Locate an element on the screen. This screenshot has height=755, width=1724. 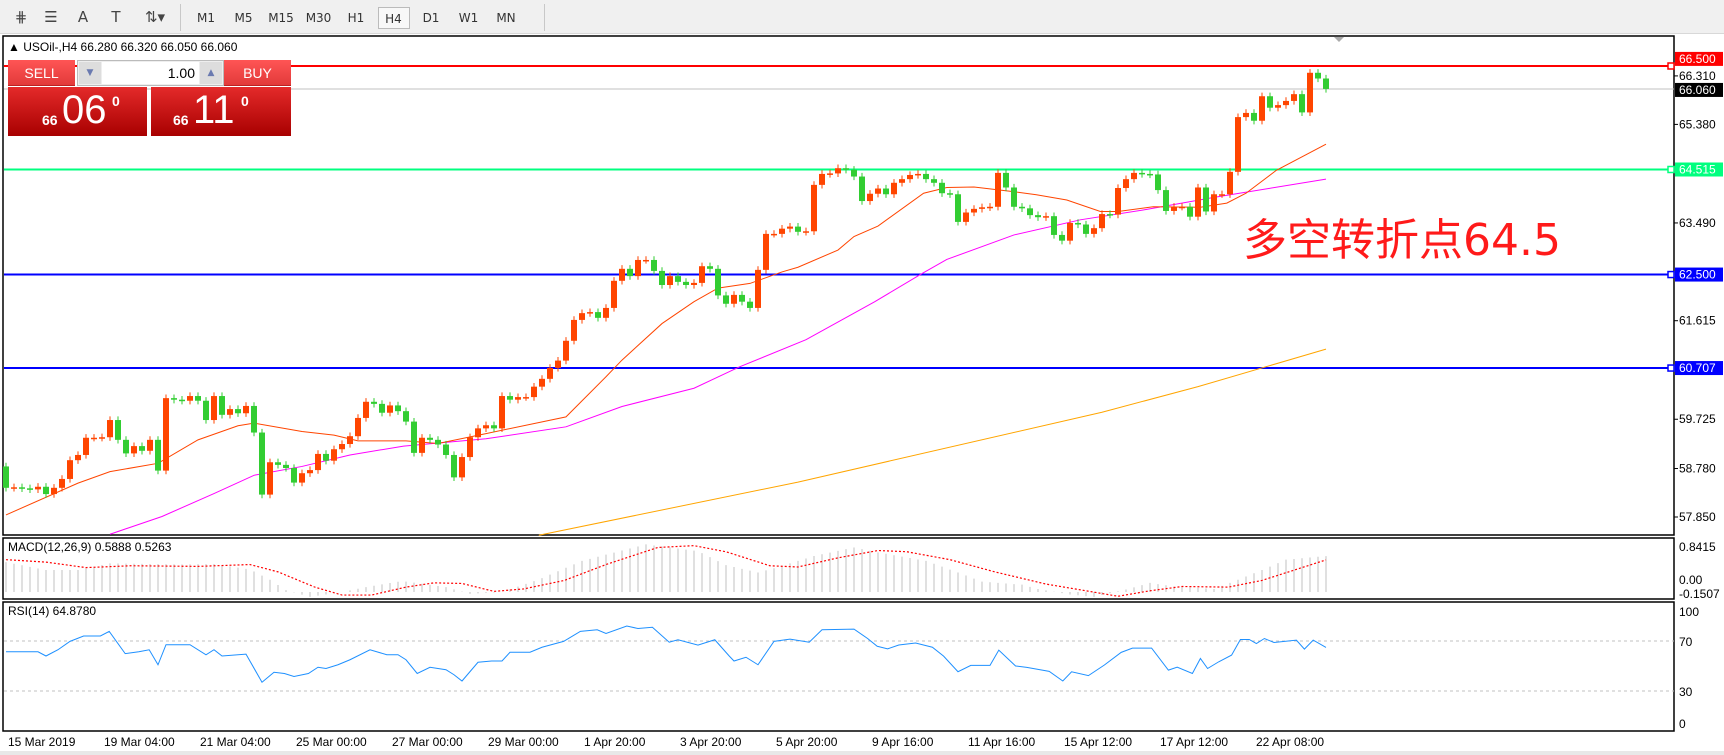
timeframe-d1-button: D1 is located at coordinates (431, 18).